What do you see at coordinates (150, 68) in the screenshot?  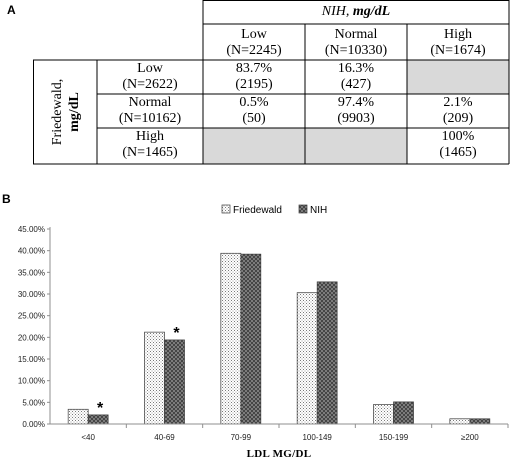 I see `row-header-low-line: Low` at bounding box center [150, 68].